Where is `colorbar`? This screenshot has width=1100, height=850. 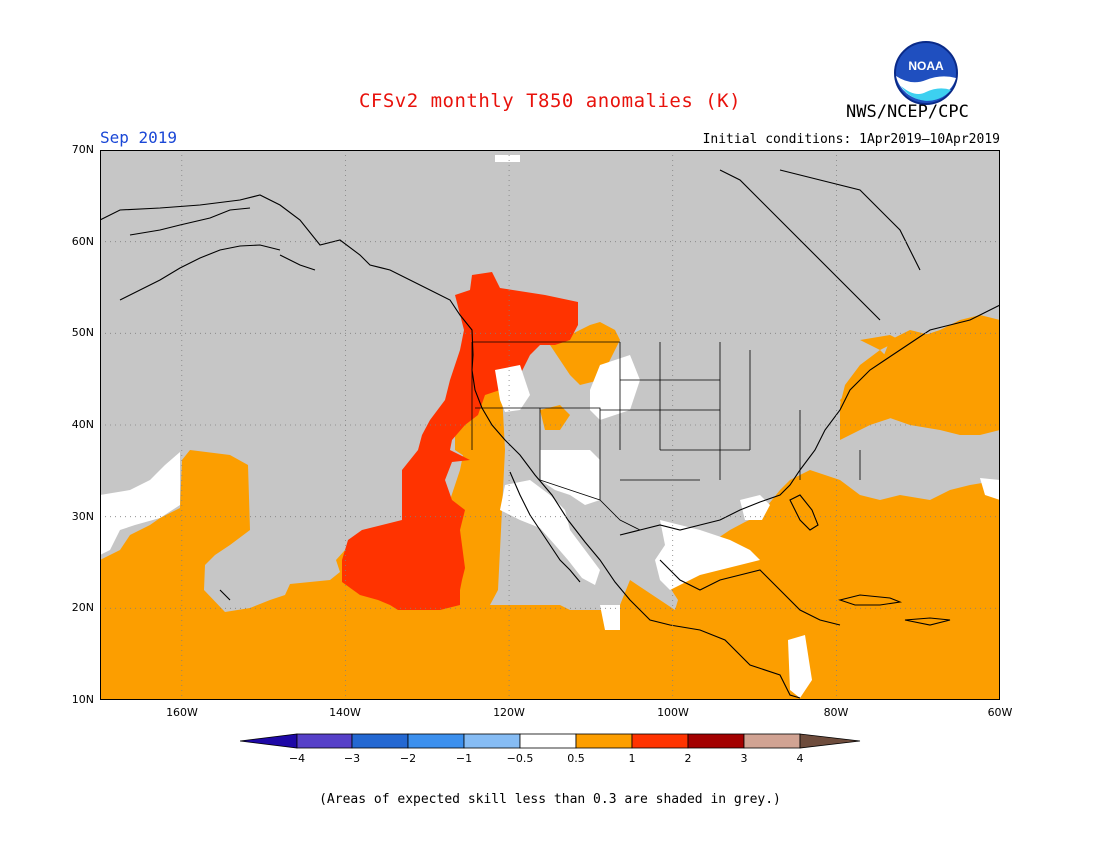 colorbar is located at coordinates (550, 741).